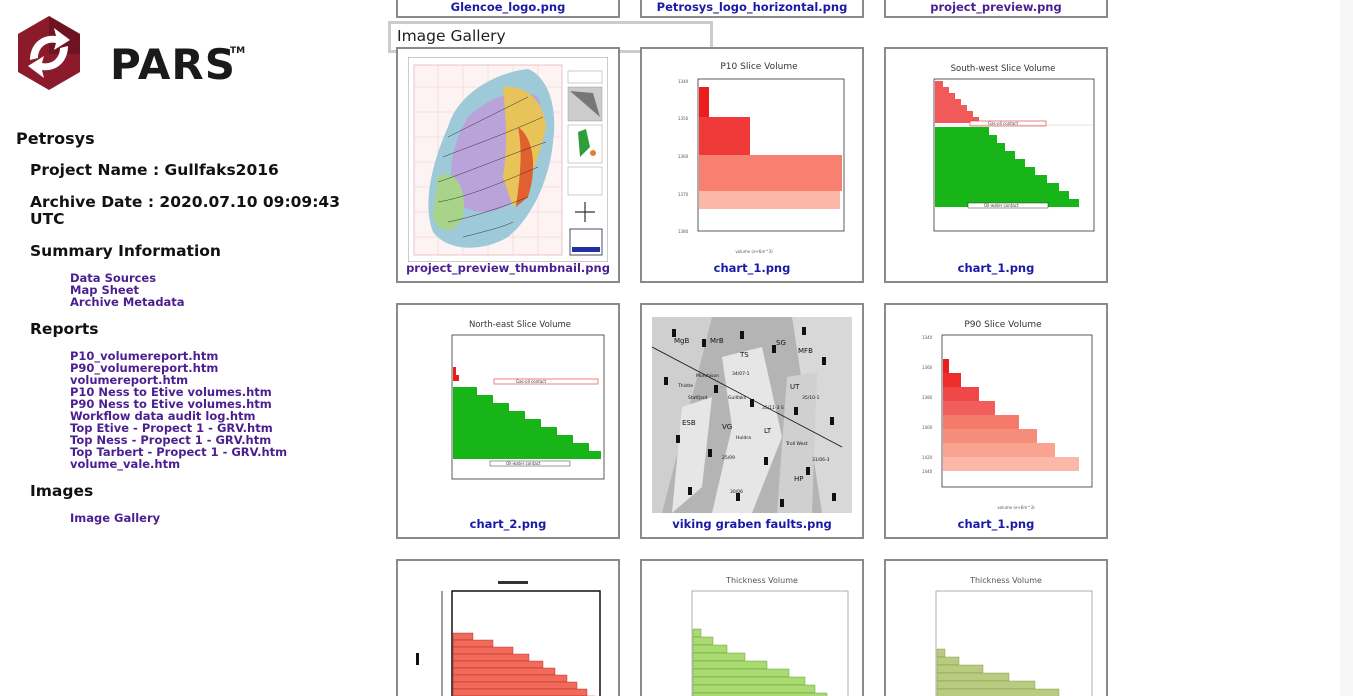  I want to click on svg-text: 35/11-3 S, so click(773, 408).